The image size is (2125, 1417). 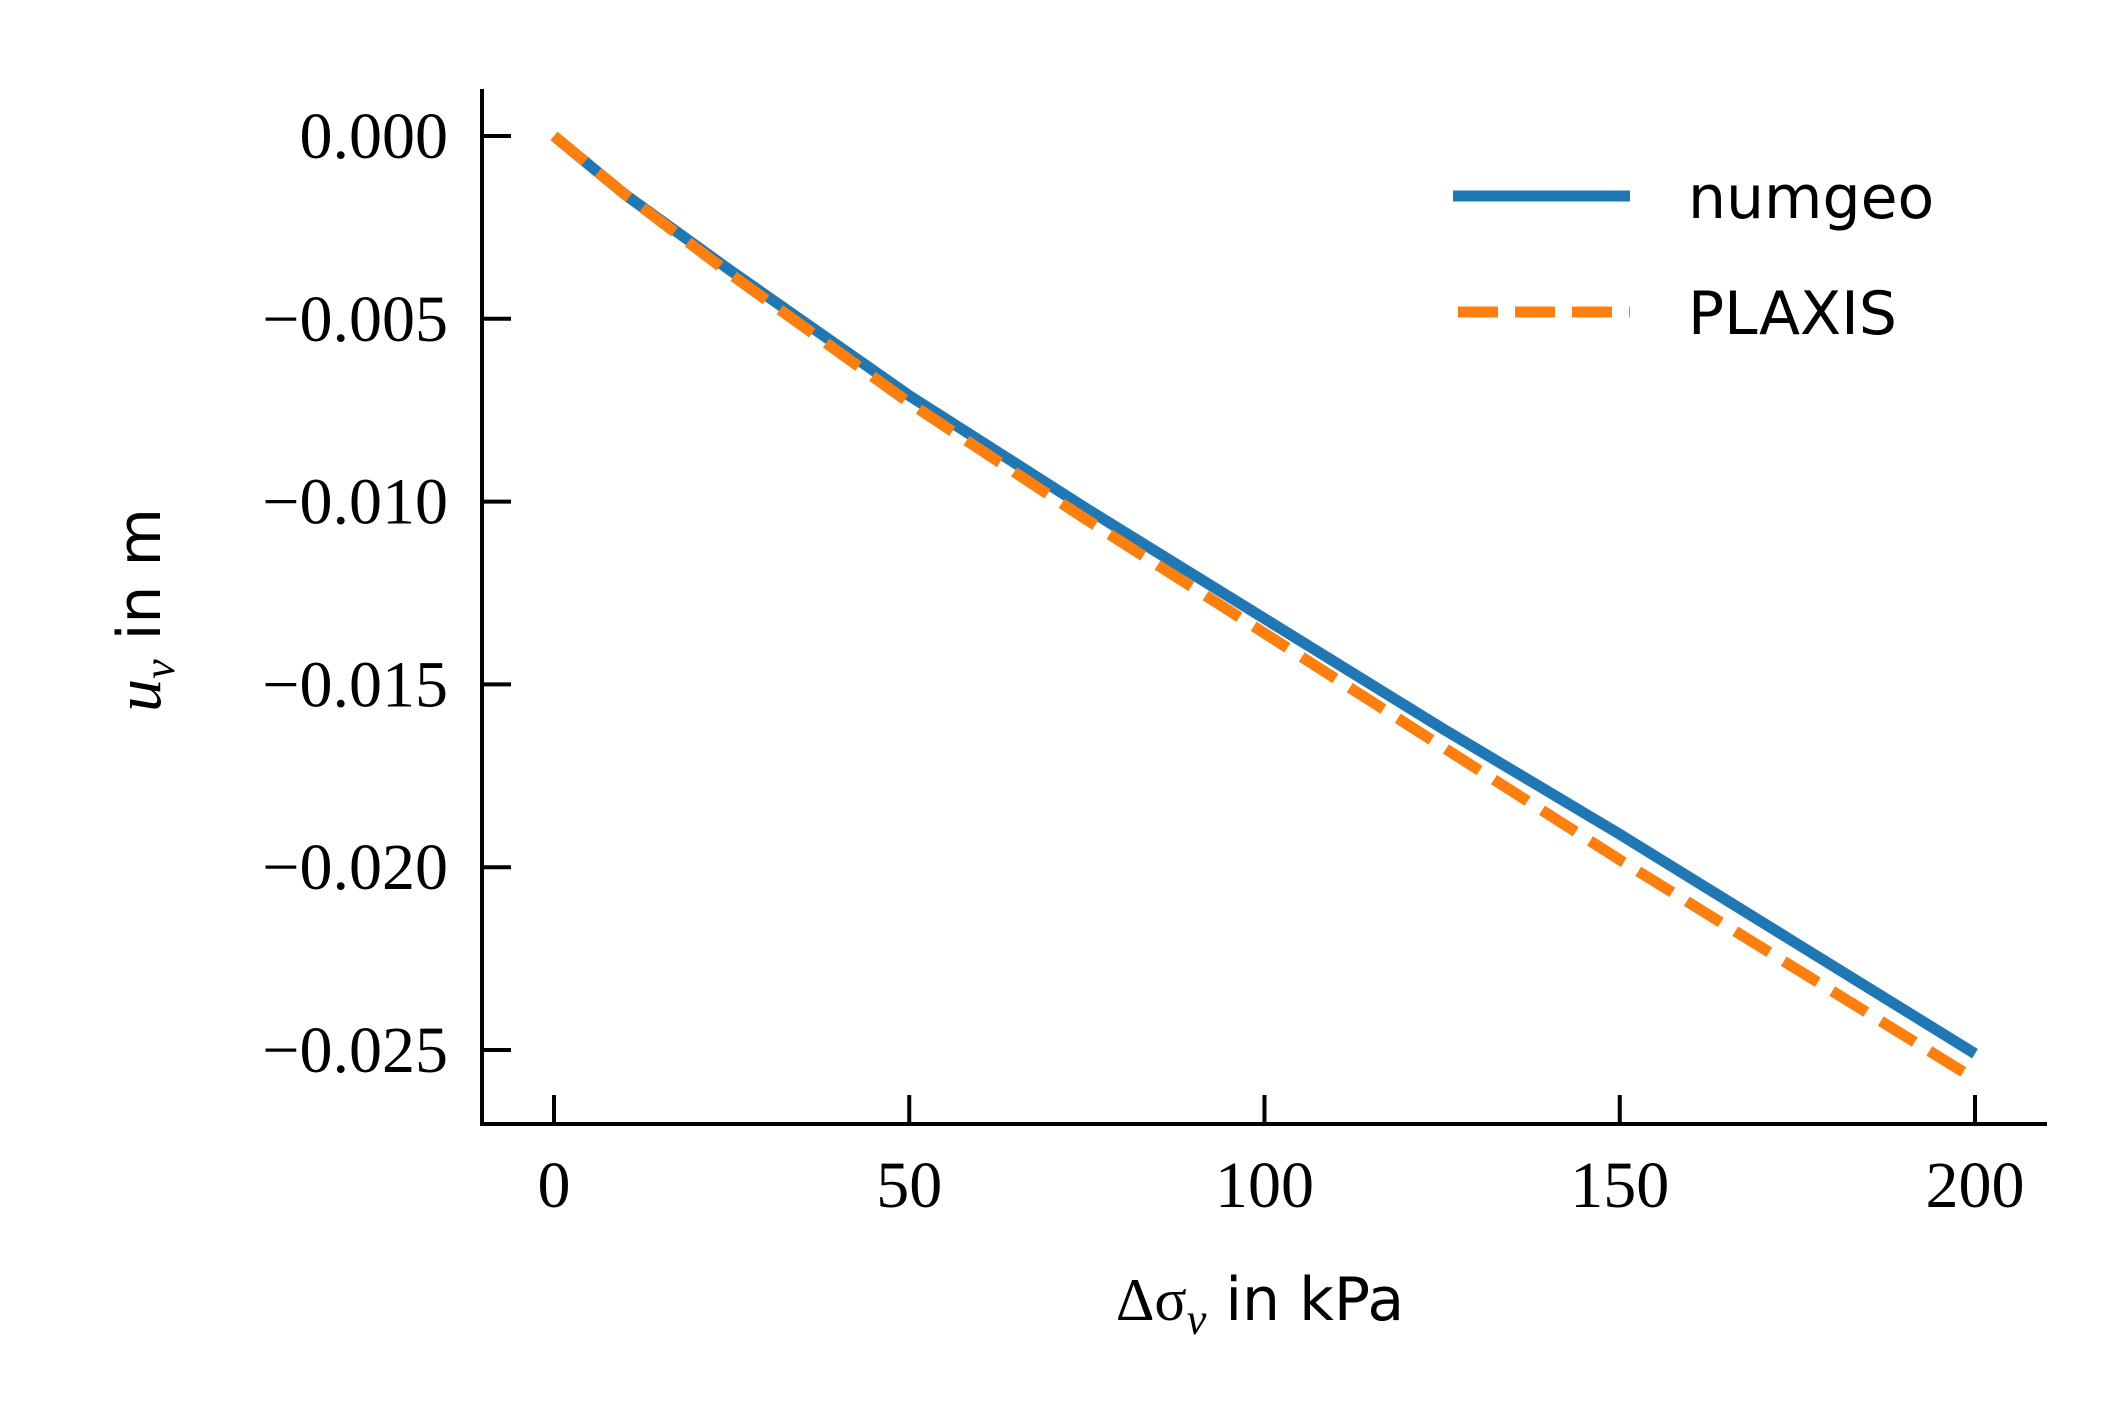 What do you see at coordinates (355, 319) in the screenshot?
I see `y-tick-label: −0.005` at bounding box center [355, 319].